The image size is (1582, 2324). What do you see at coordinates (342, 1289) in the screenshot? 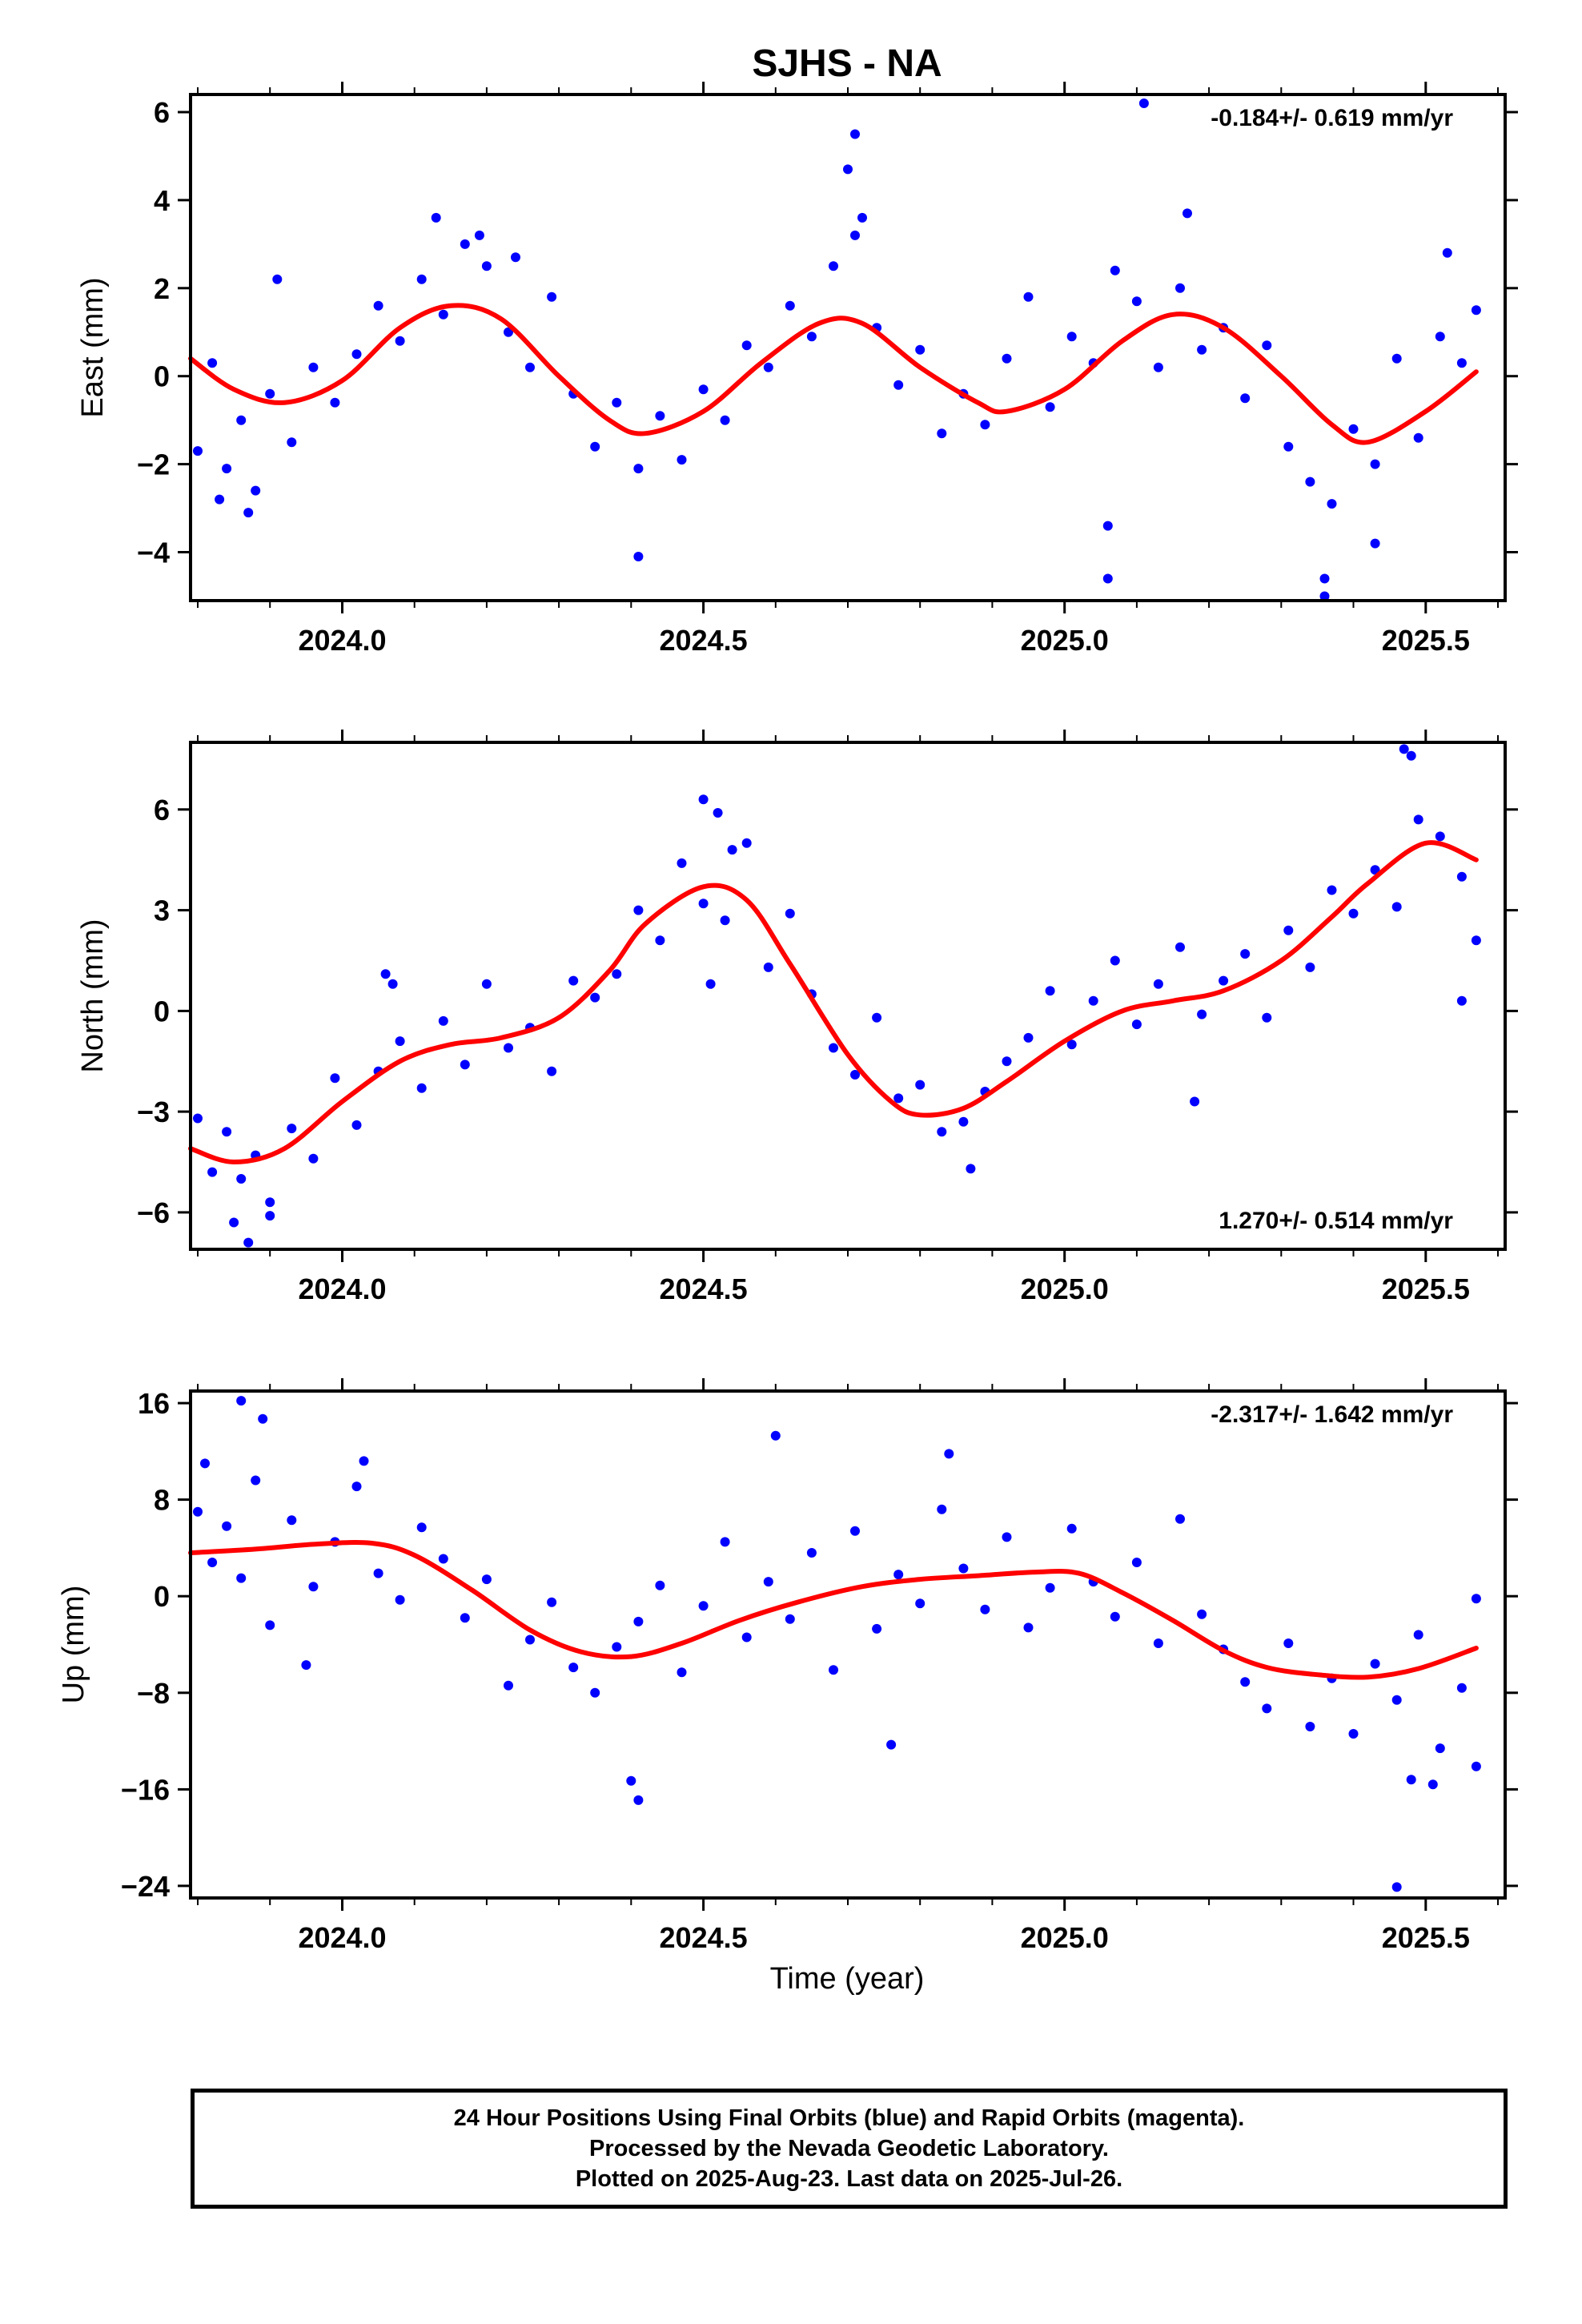
I see `x-tick-label: 2024.0` at bounding box center [342, 1289].